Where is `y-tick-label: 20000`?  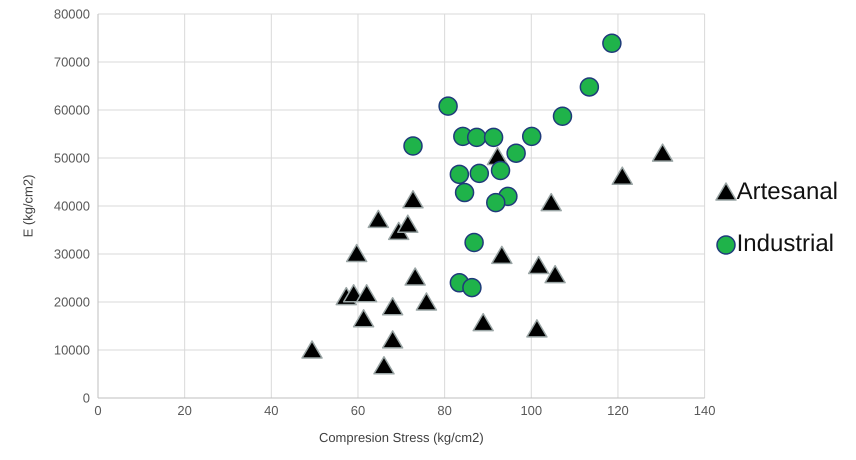
y-tick-label: 20000 is located at coordinates (72, 302).